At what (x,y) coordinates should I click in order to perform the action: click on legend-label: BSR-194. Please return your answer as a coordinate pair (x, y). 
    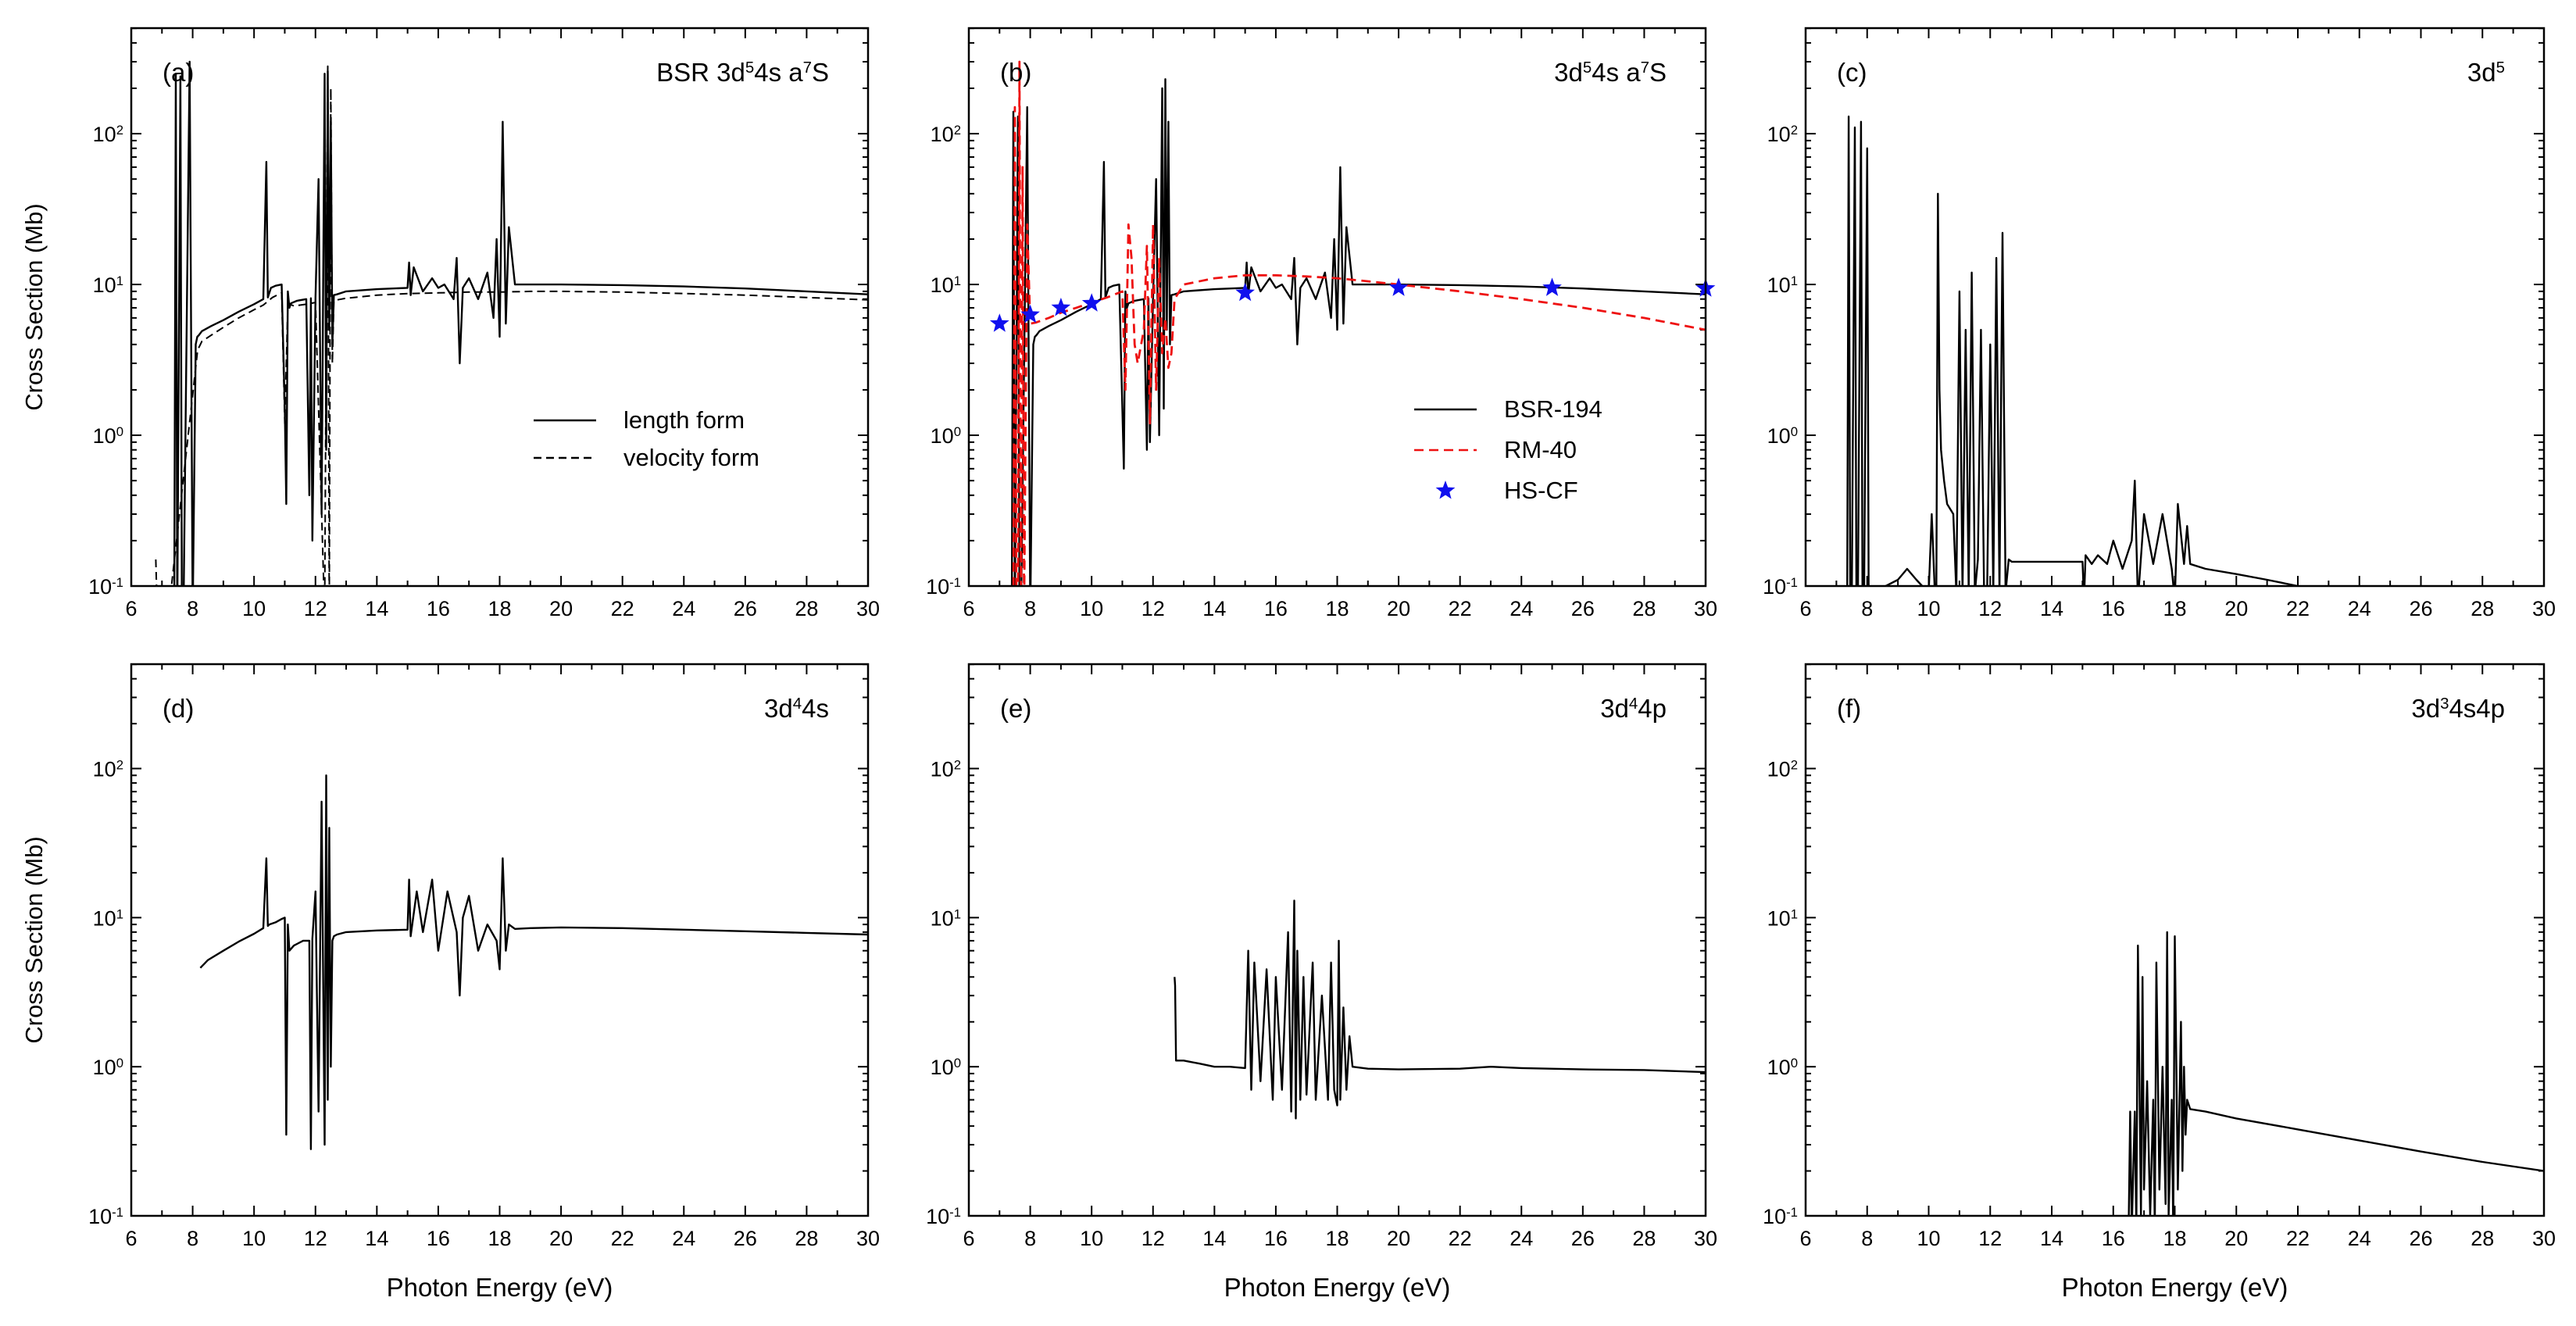
    Looking at the image, I should click on (1553, 409).